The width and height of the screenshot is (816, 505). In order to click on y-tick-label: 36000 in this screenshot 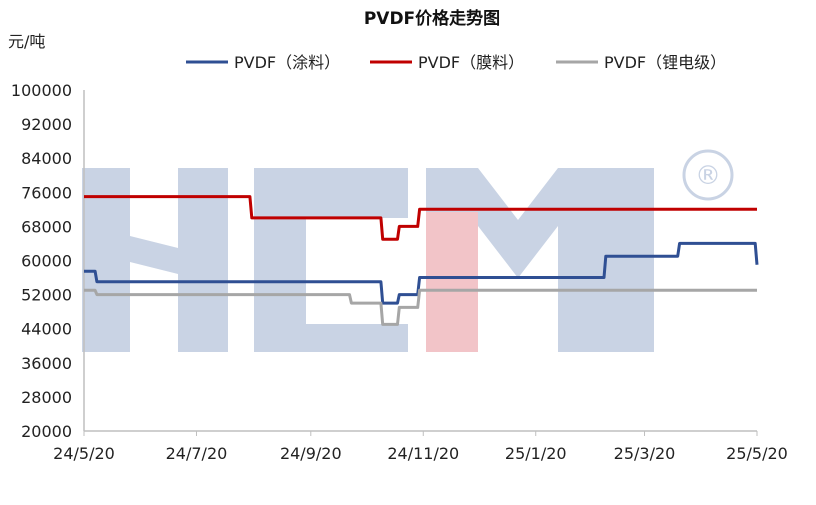, I will do `click(46, 363)`.